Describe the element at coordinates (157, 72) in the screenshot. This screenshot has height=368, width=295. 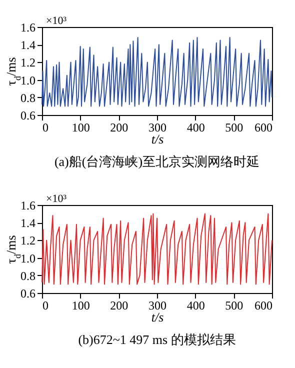
I see `line-series` at that location.